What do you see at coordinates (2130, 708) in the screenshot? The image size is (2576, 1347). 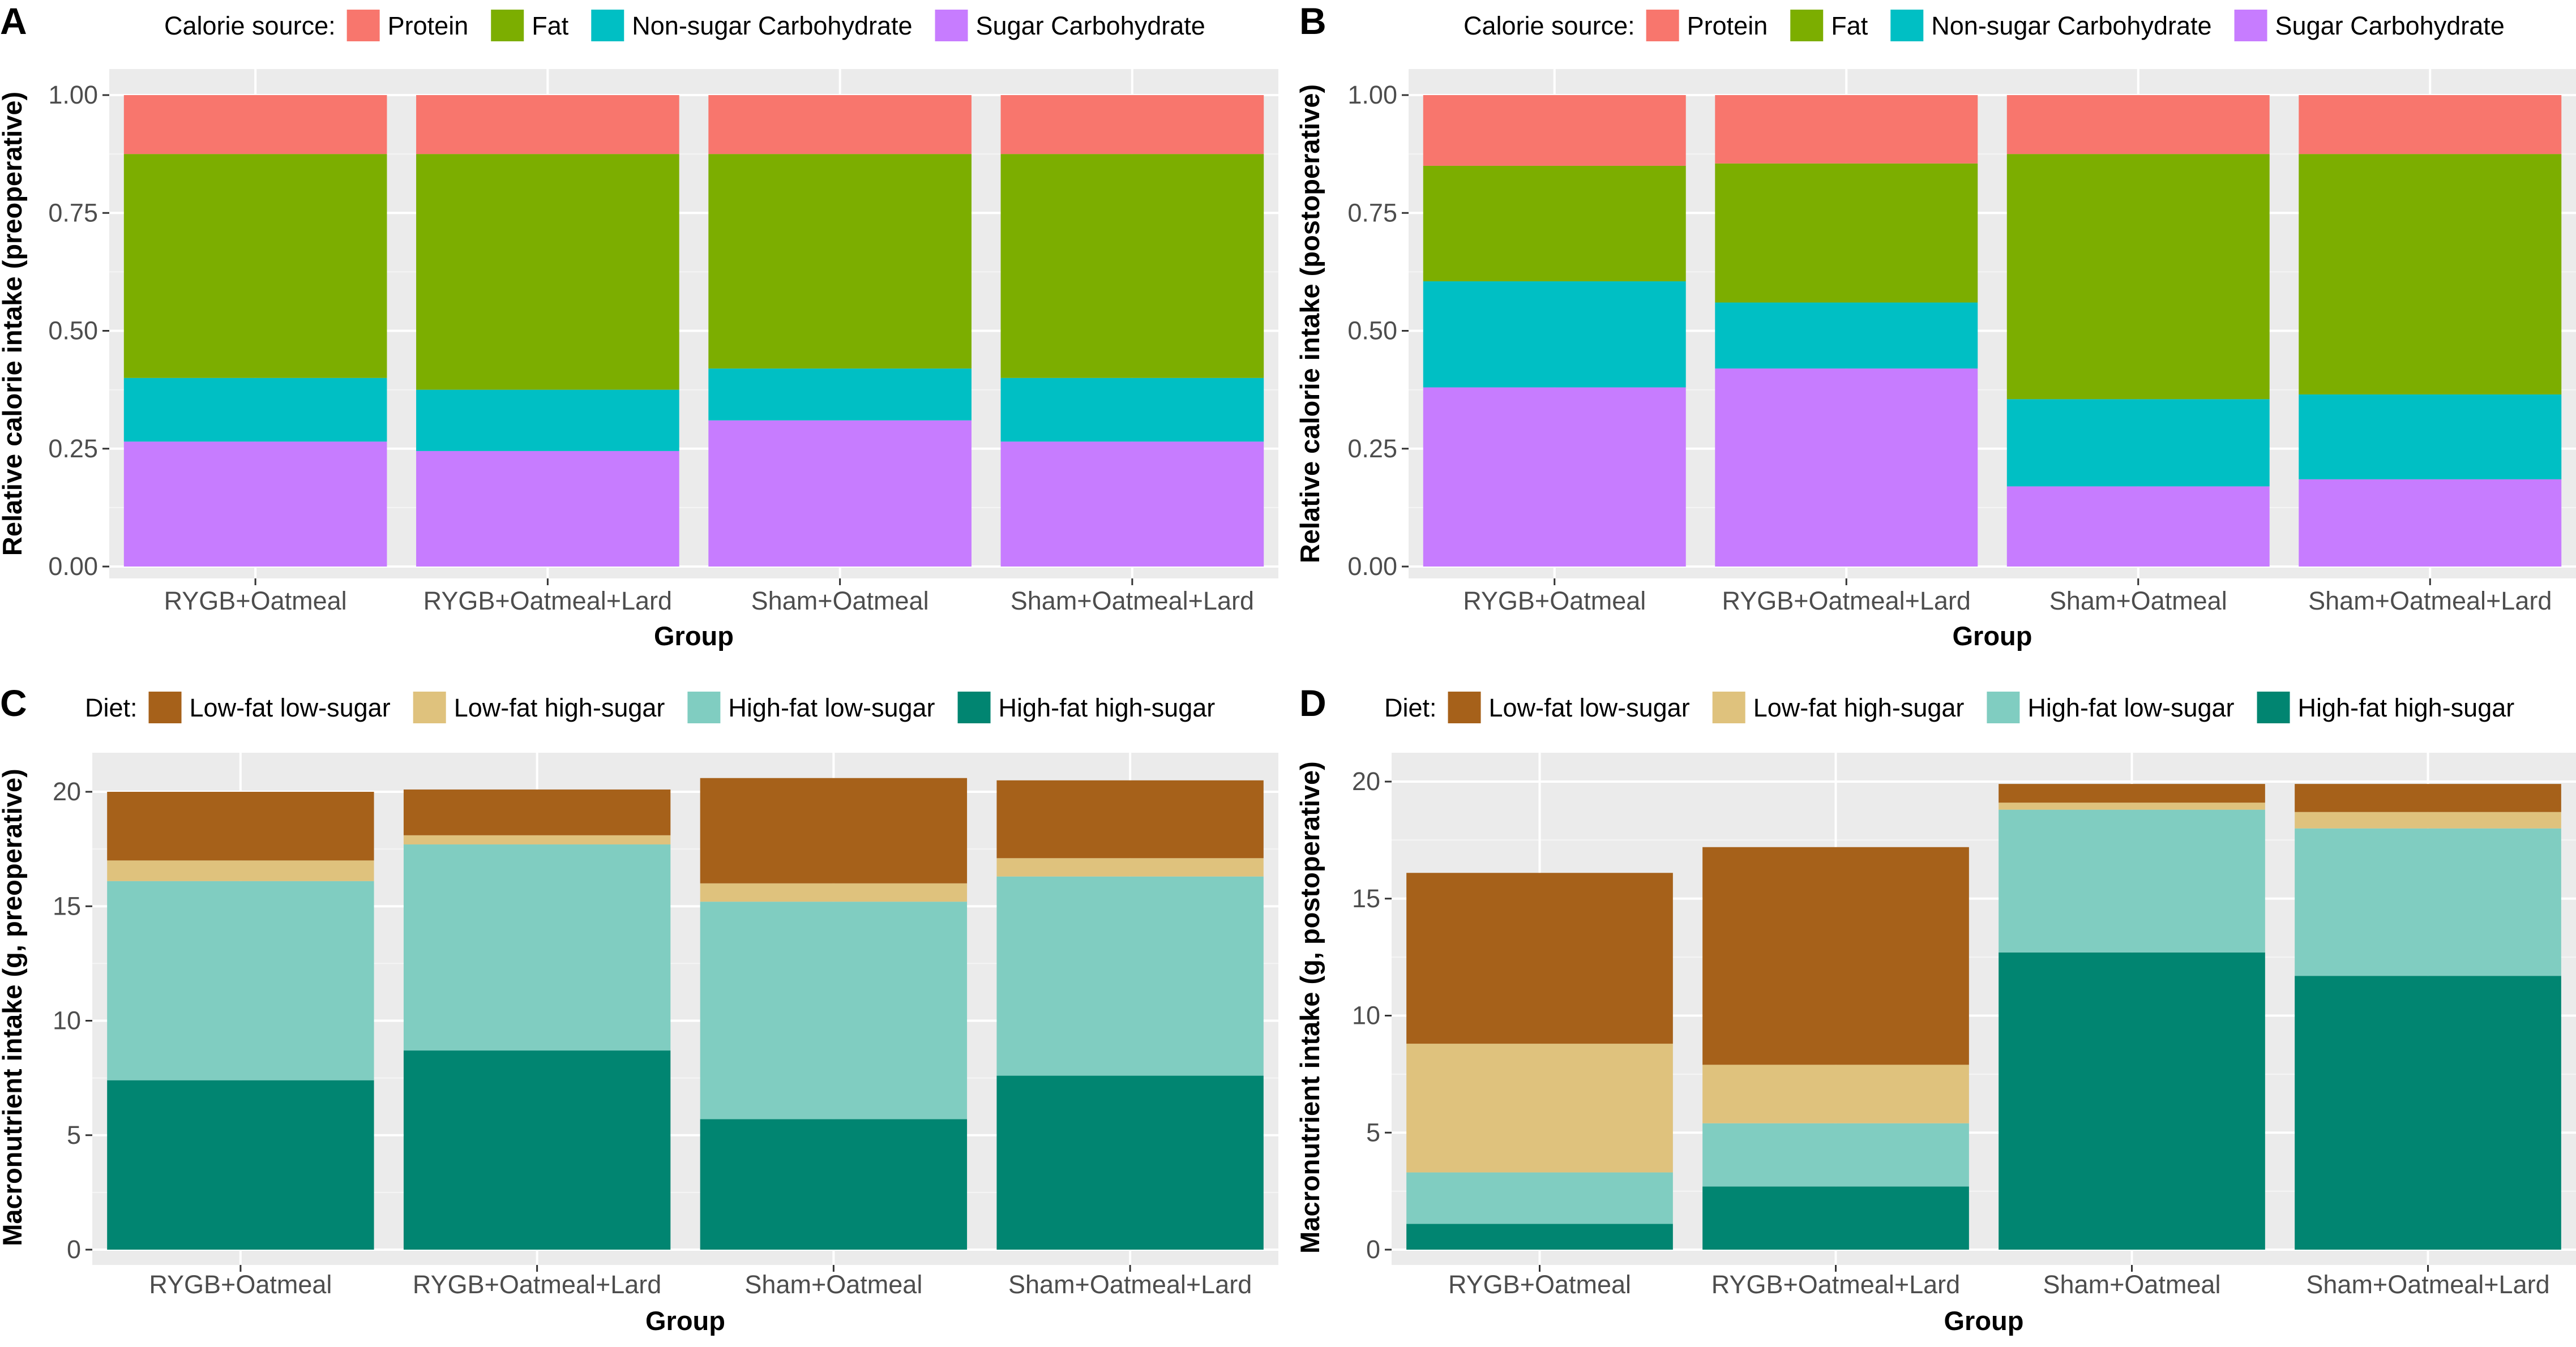 I see `legend-label-high-fat-low-sugar: High-fat low-sugar` at bounding box center [2130, 708].